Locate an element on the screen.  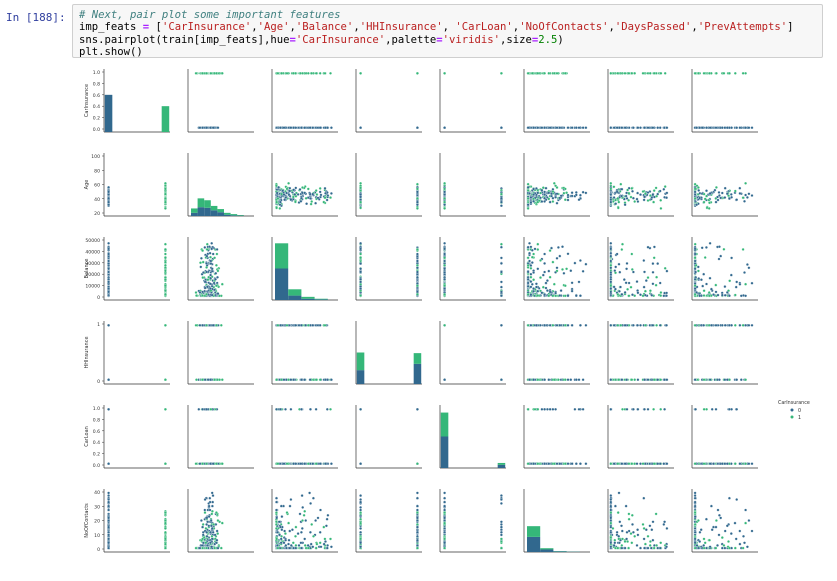
subplot-Balance-vs-CarInsurance is located at coordinates (136, 269).